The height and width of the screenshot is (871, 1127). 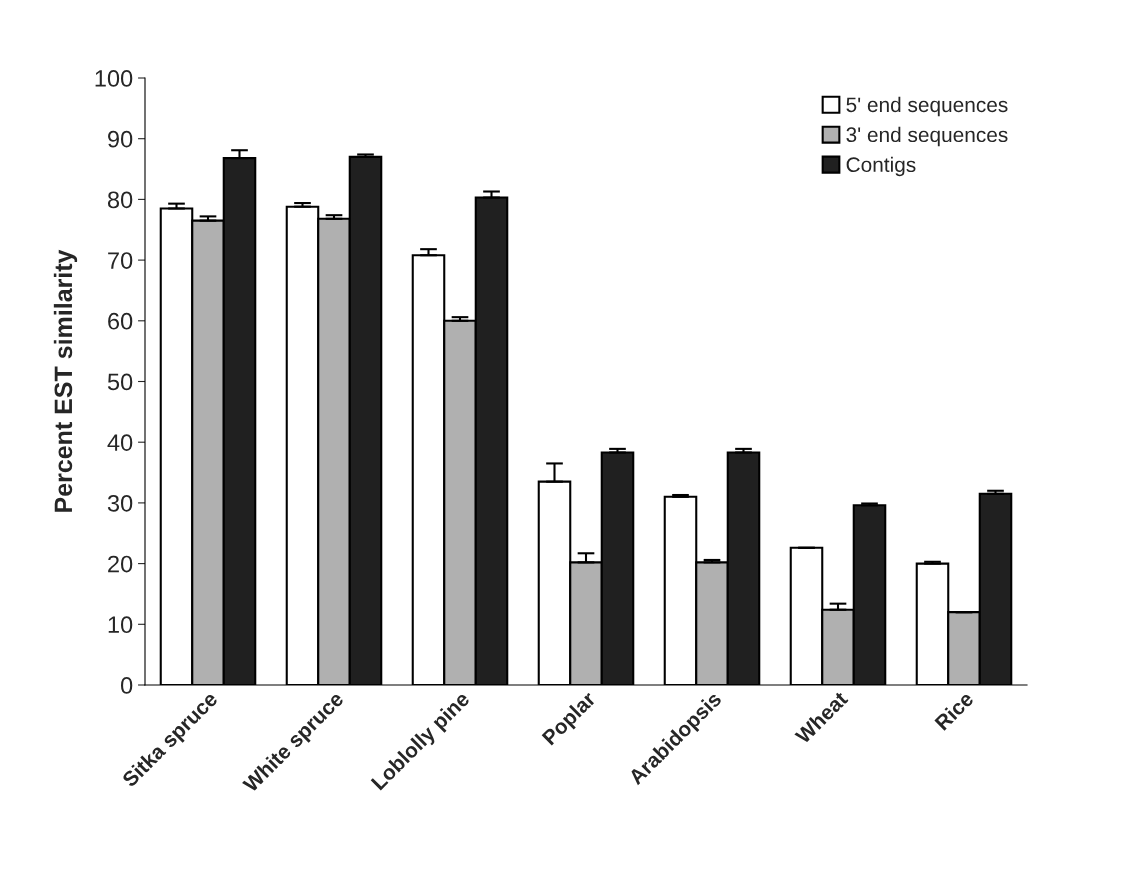 I want to click on y-tick-label: 30, so click(x=120, y=503).